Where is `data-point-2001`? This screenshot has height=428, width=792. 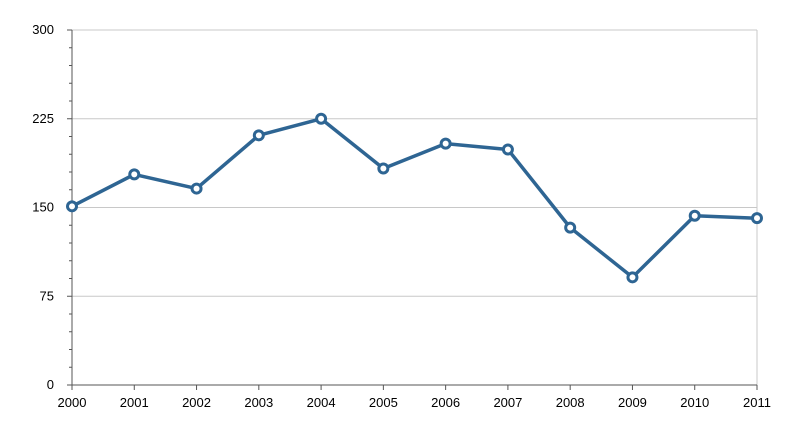 data-point-2001 is located at coordinates (134, 174).